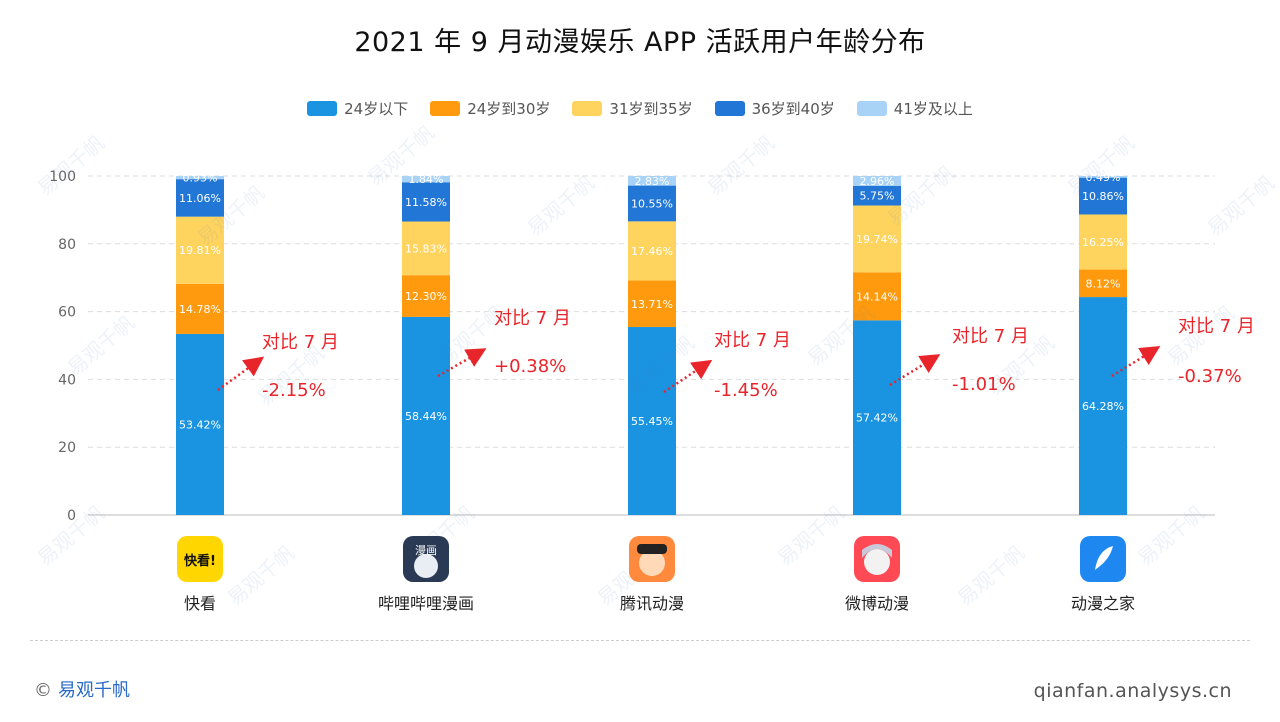  I want to click on y-tick-label: 60, so click(67, 313).